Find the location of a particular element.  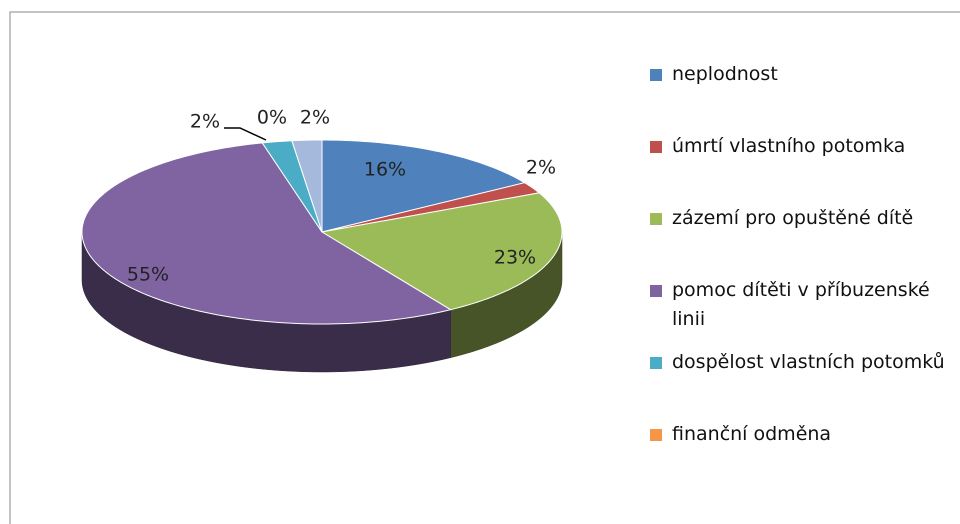

legend-label: pomoc dítěti v příbuzenské linii is located at coordinates (801, 304).